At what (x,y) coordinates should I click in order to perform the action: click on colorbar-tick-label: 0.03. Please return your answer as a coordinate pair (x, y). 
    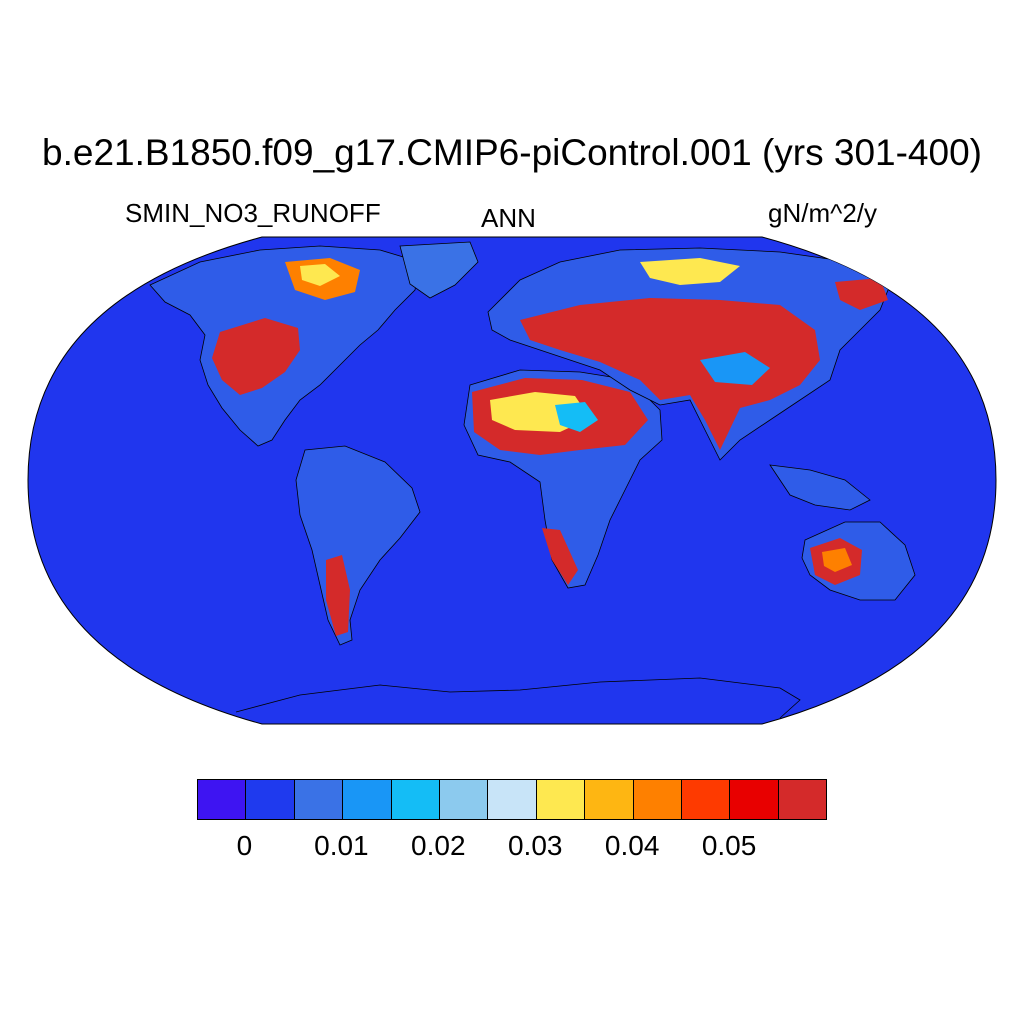
    Looking at the image, I should click on (535, 845).